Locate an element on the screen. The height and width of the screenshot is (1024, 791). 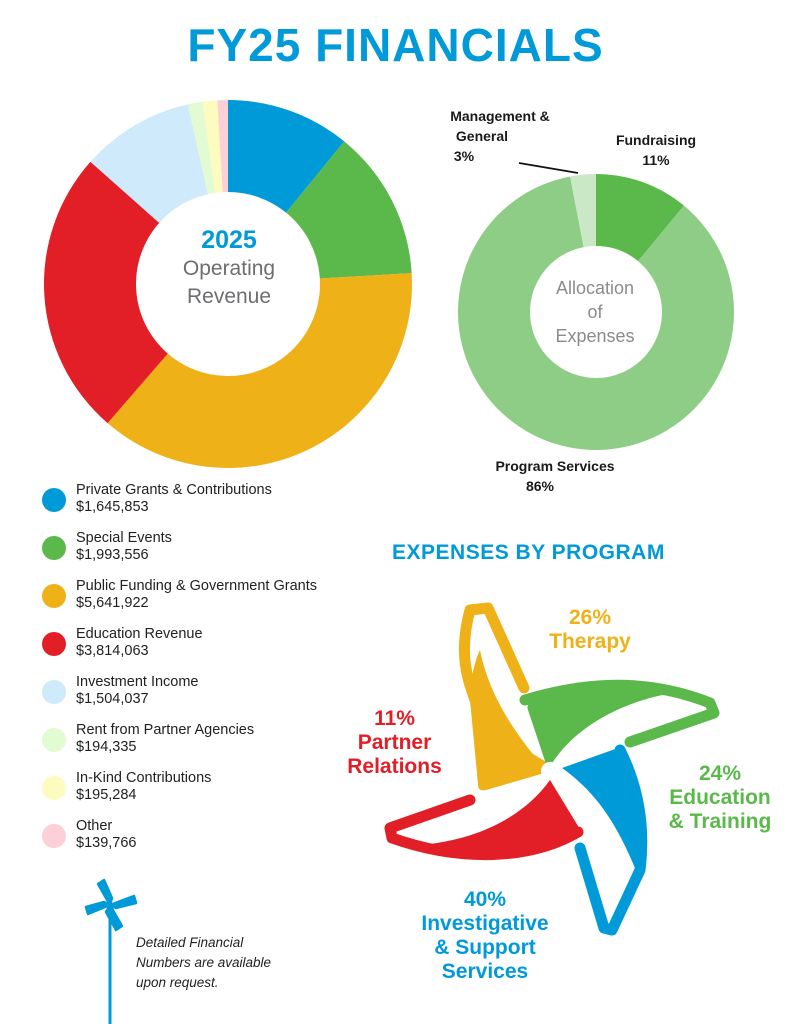
legend-value: $1,504,037 is located at coordinates (112, 699).